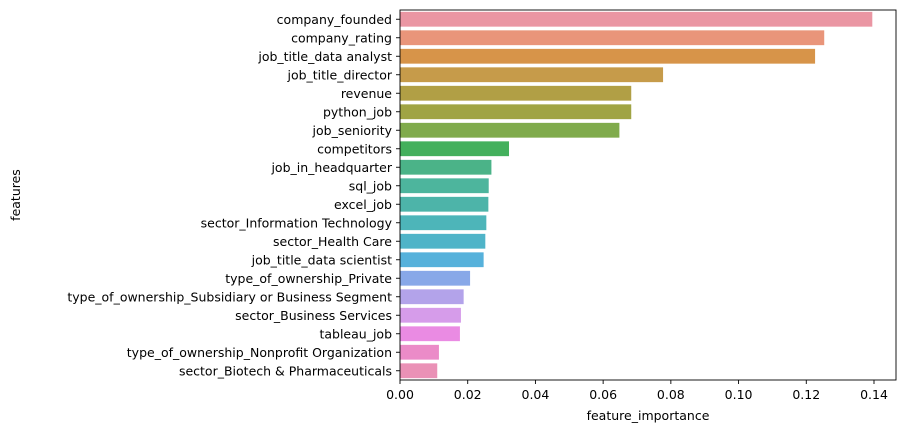 The image size is (905, 433). I want to click on category-label: excel_job, so click(363, 204).